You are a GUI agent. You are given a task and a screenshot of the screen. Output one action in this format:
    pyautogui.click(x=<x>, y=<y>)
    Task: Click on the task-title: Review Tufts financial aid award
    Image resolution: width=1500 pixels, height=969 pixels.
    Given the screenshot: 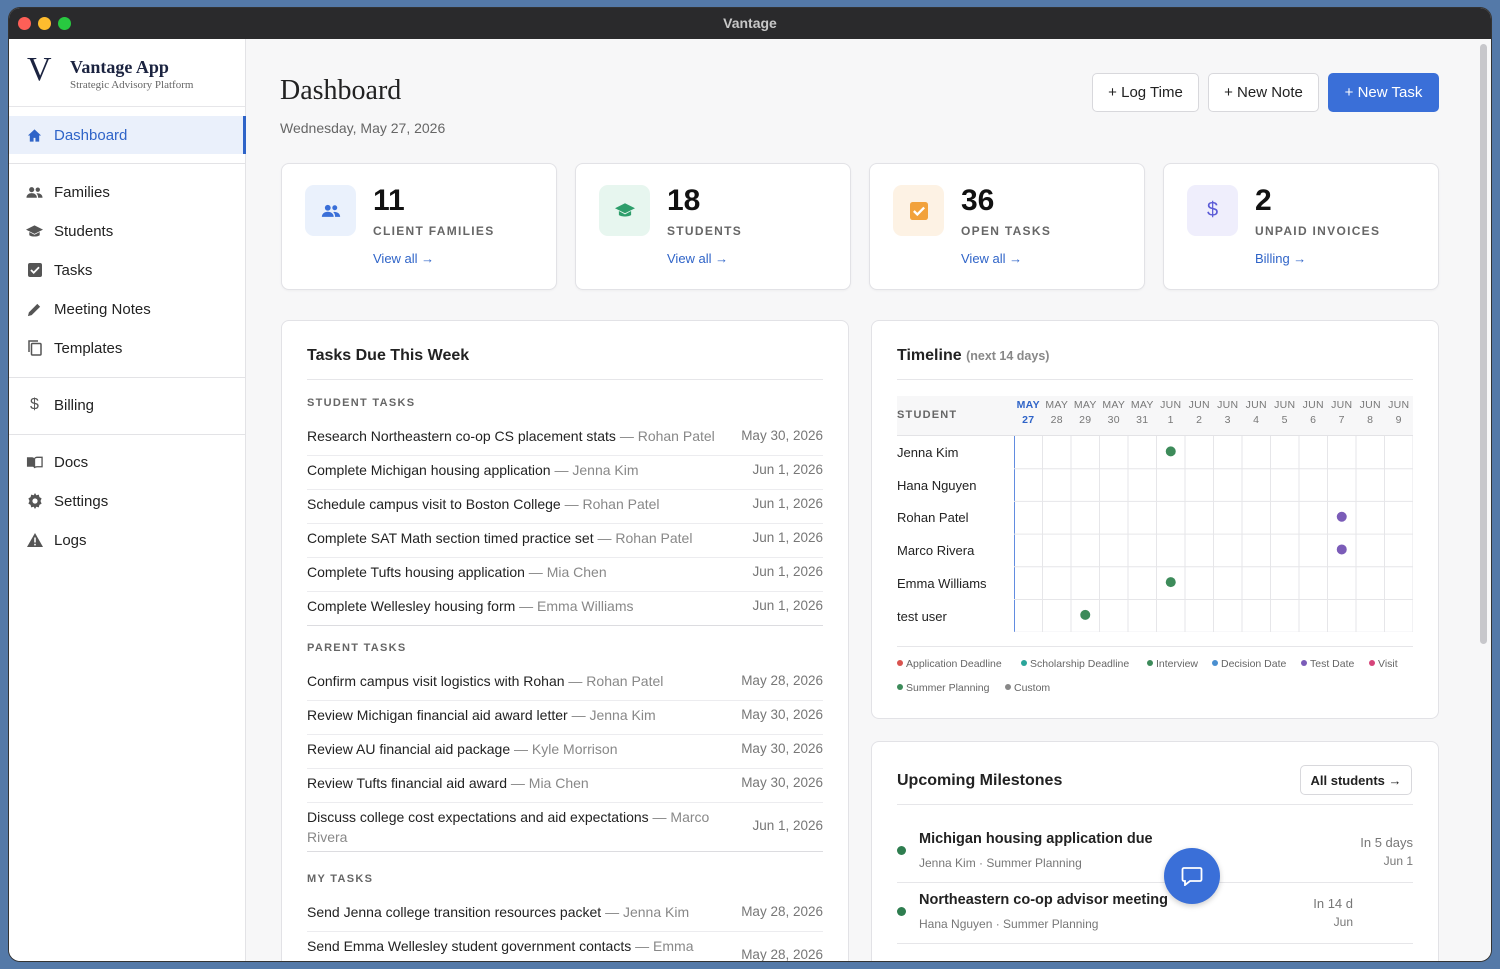 What is the action you would take?
    pyautogui.click(x=407, y=783)
    